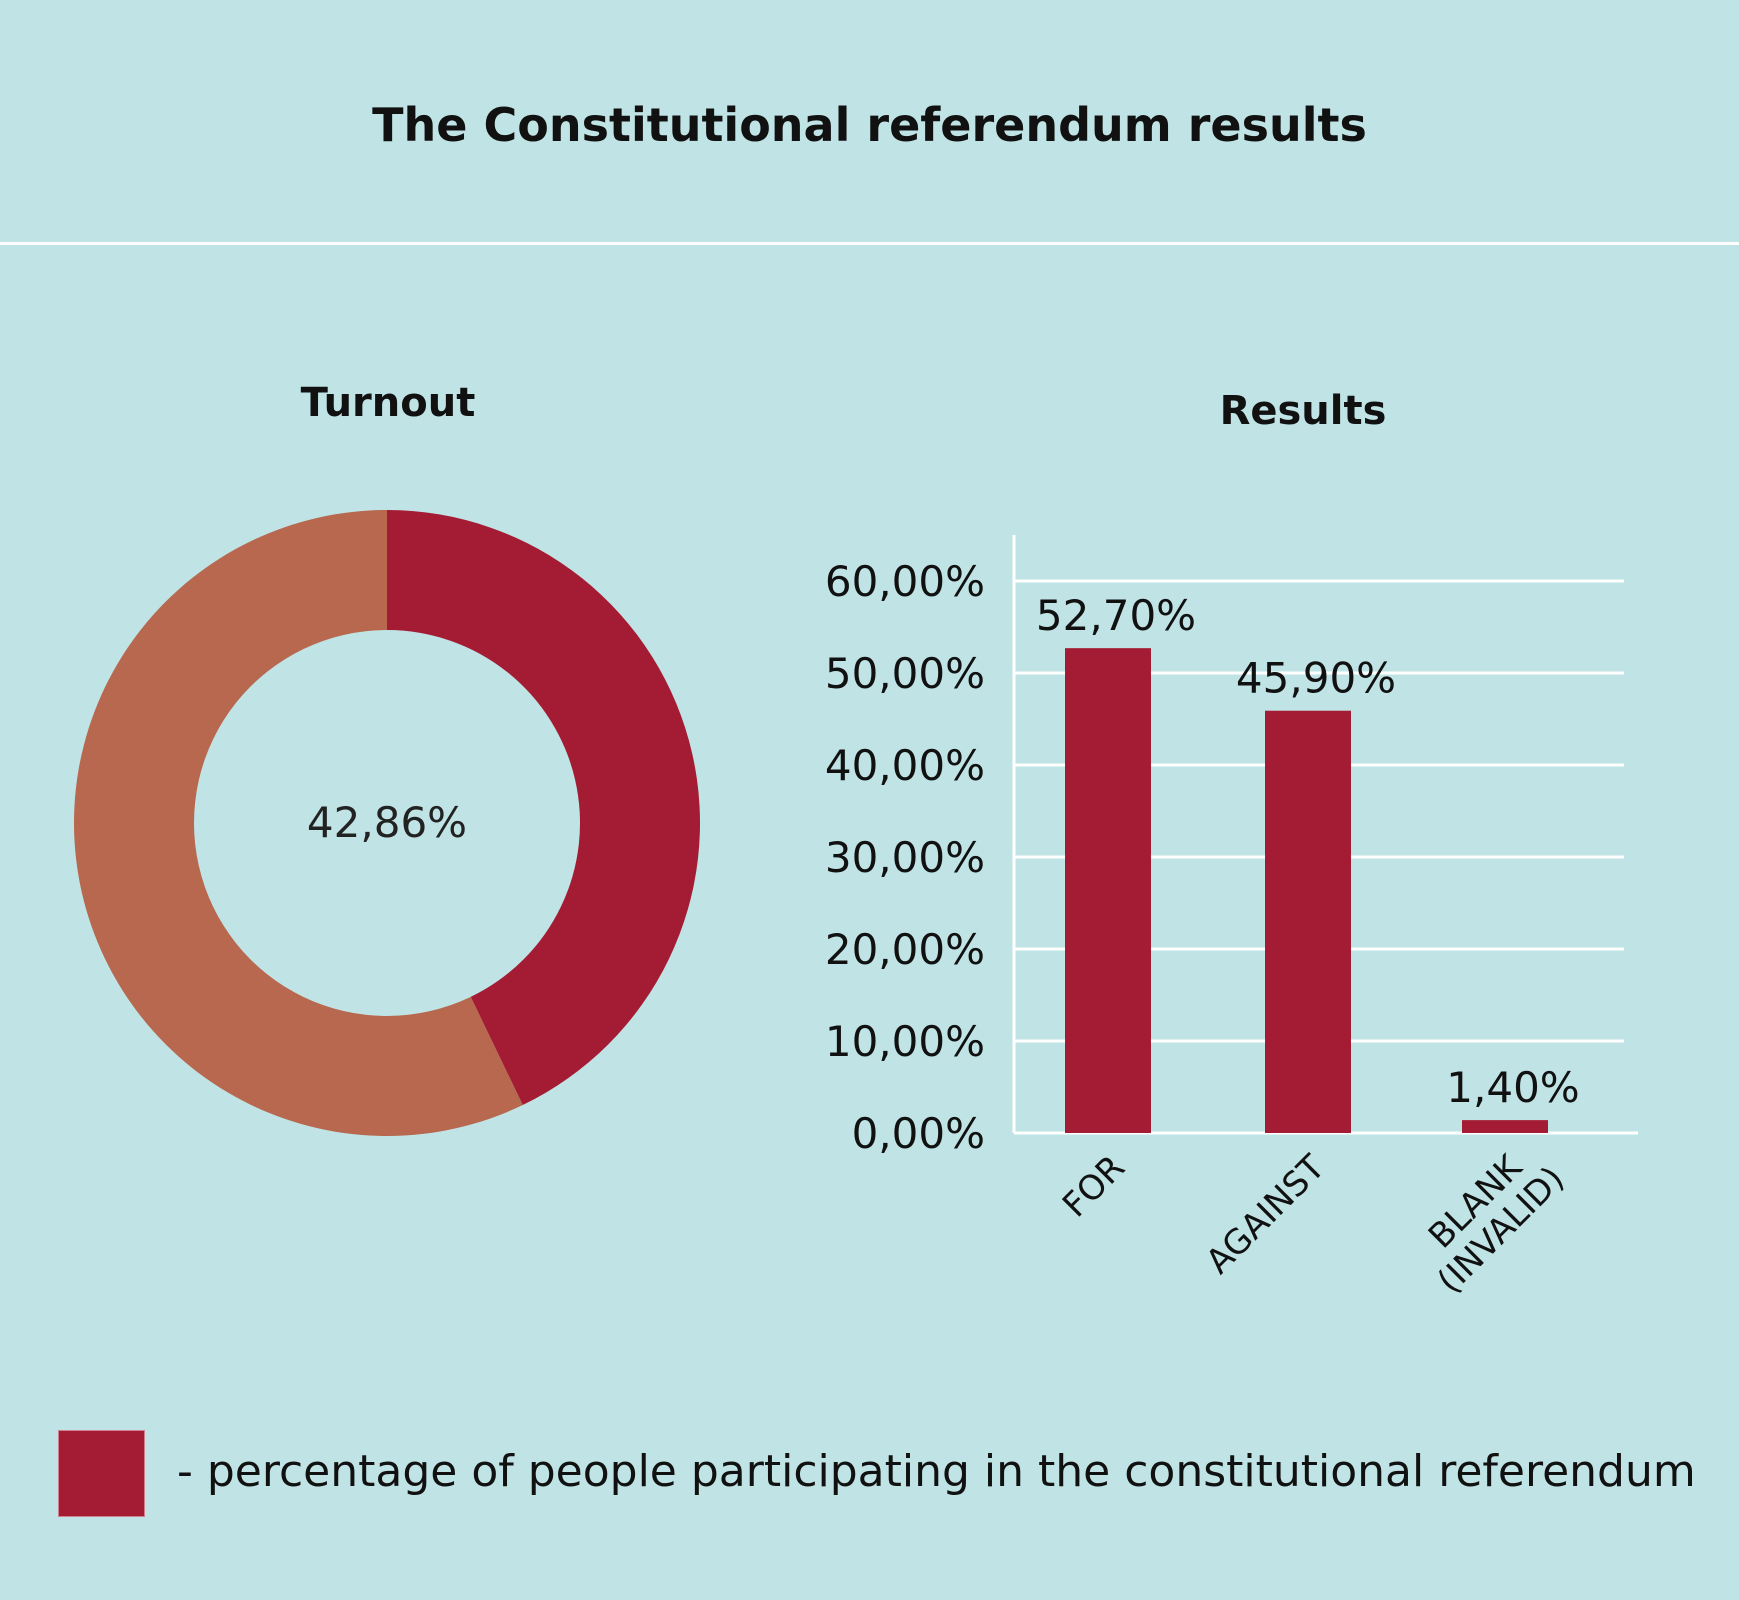 The width and height of the screenshot is (1739, 1600). Describe the element at coordinates (1512, 1087) in the screenshot. I see `data-label: 1,40%` at that location.